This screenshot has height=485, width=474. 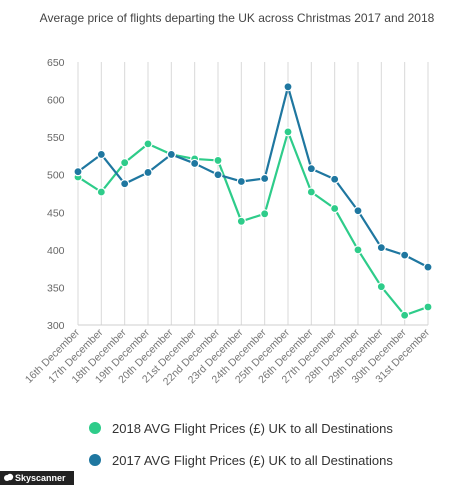 I want to click on y-tick-label: 500, so click(x=56, y=176).